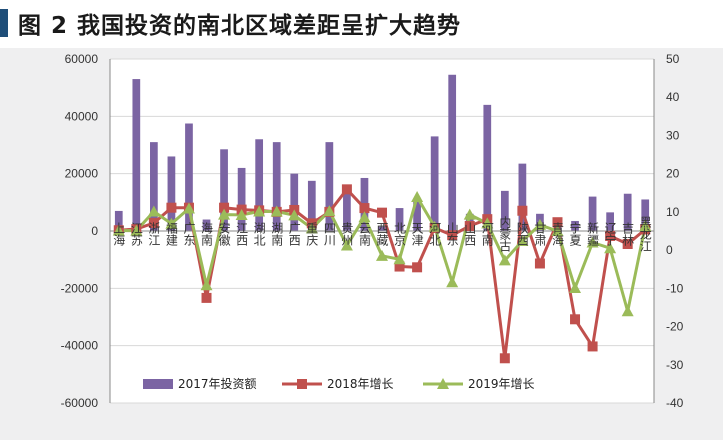 Image resolution: width=723 pixels, height=440 pixels. What do you see at coordinates (347, 234) in the screenshot?
I see `category-label: 贵州` at bounding box center [347, 234].